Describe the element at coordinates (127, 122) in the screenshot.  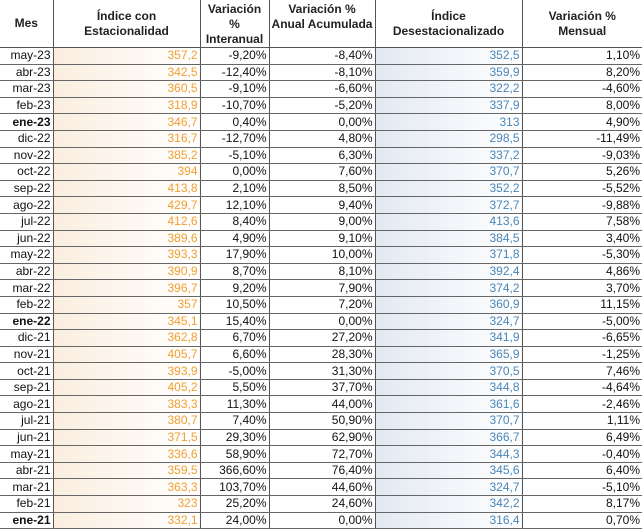
I see `cell-seasonal-index: 346,7` at that location.